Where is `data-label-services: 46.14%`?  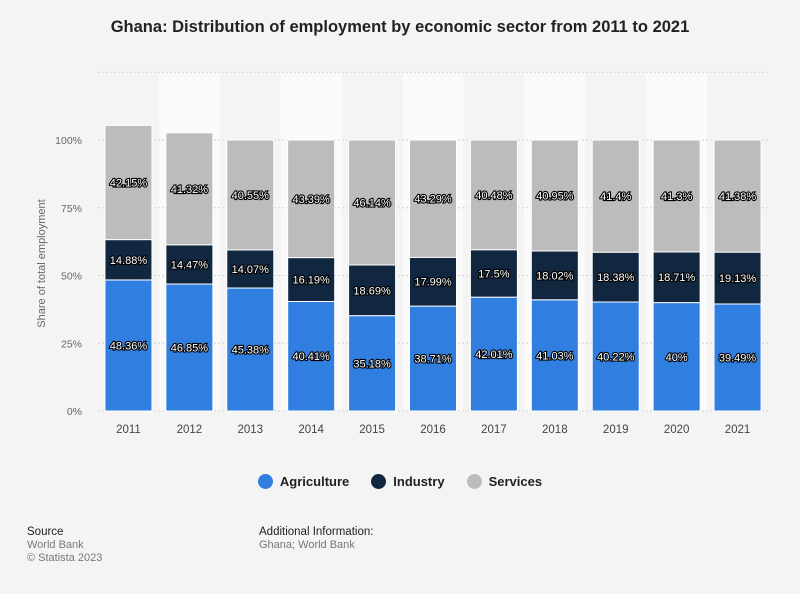
data-label-services: 46.14% is located at coordinates (372, 203).